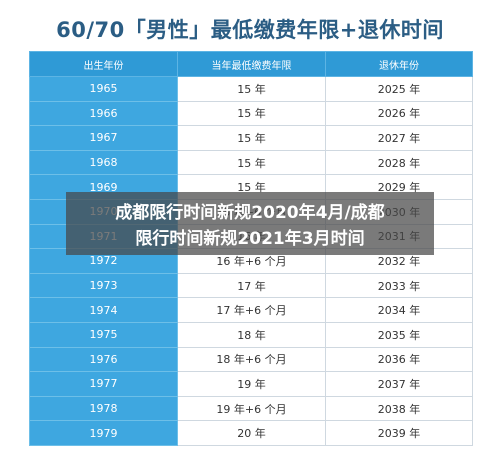 Image resolution: width=500 pixels, height=450 pixels. I want to click on table-row: 1965 15 年 2025 年, so click(251, 89).